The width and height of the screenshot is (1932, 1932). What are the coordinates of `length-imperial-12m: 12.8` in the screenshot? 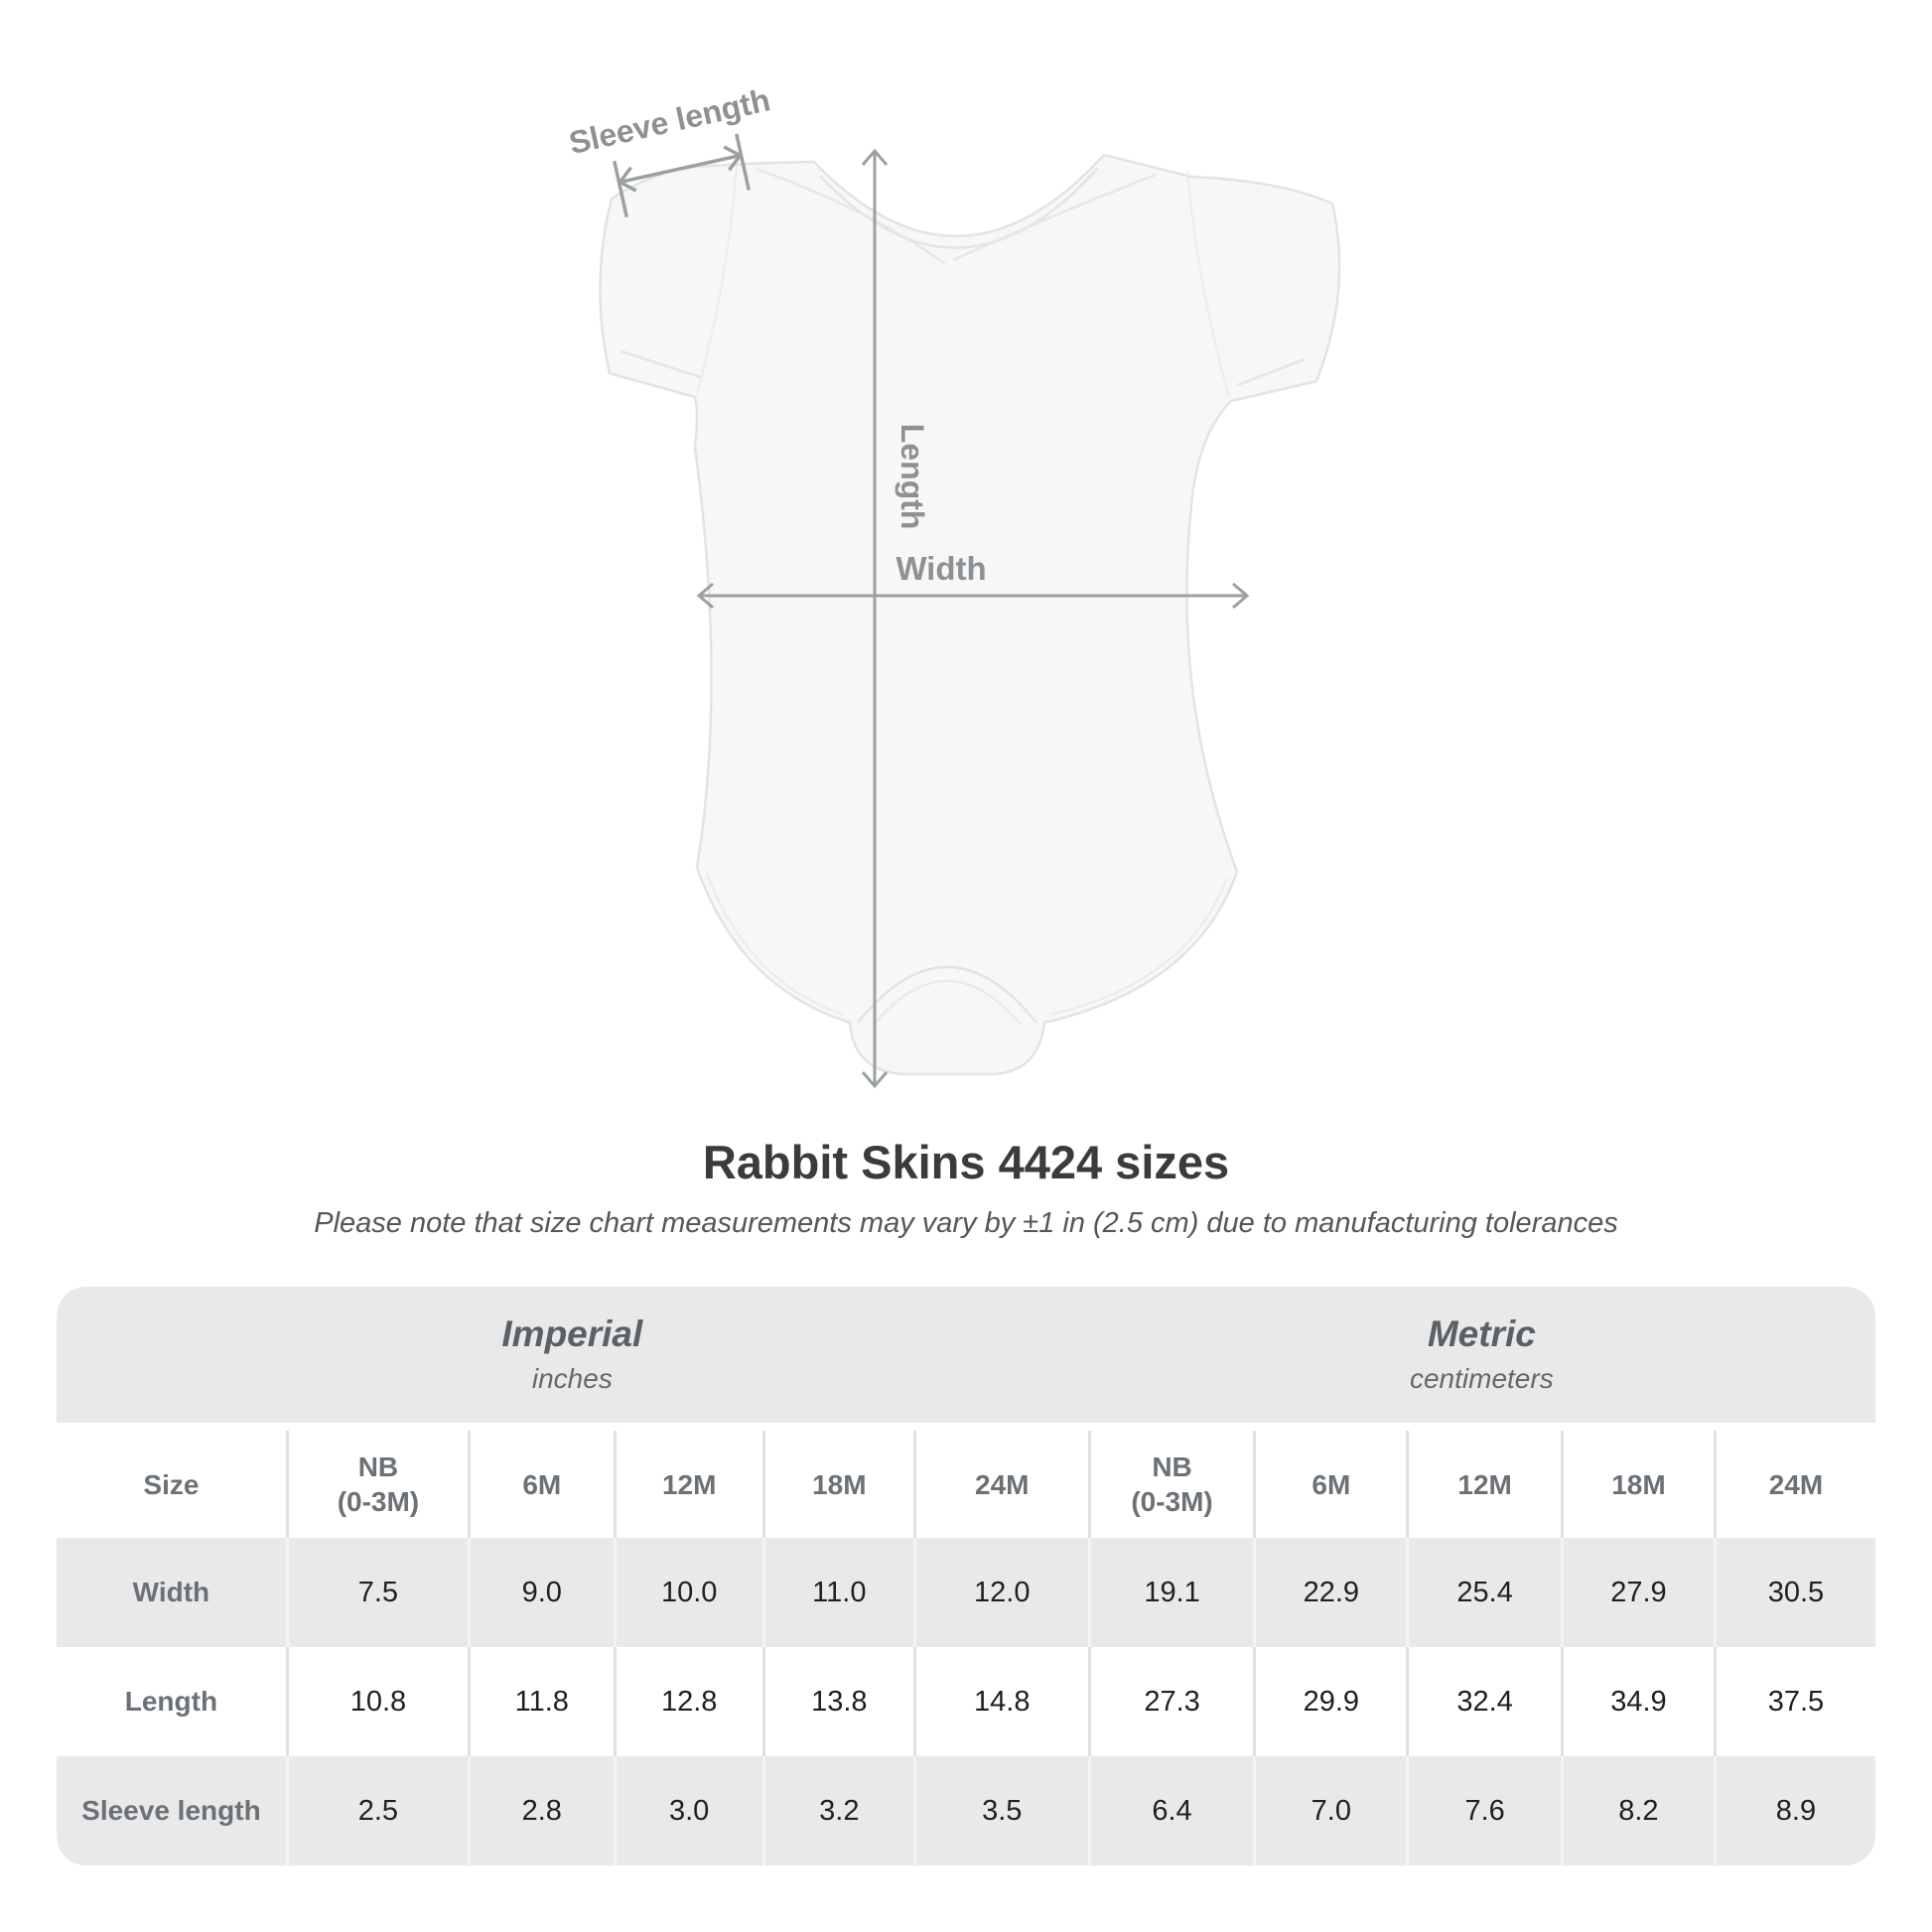 It's located at (687, 1702).